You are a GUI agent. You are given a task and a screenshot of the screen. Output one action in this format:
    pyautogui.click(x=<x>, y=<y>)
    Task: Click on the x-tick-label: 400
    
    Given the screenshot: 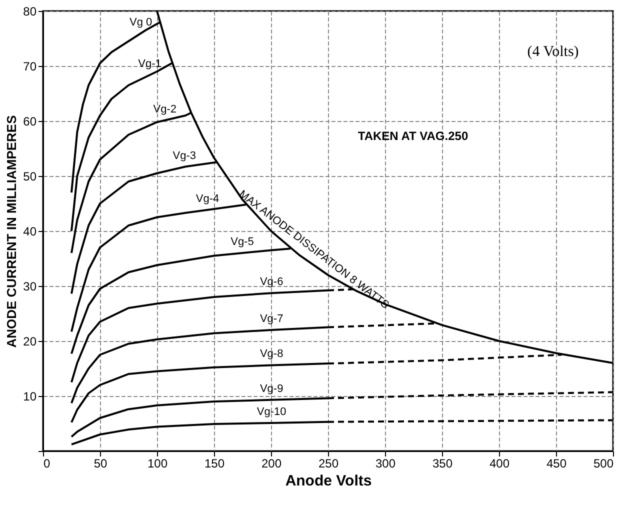 What is the action you would take?
    pyautogui.click(x=499, y=463)
    